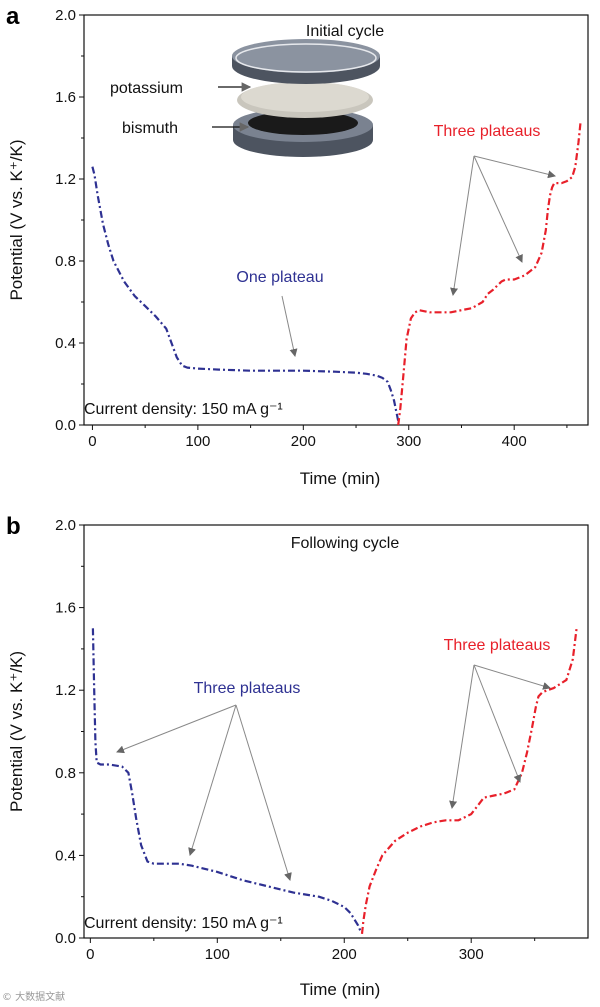 The width and height of the screenshot is (600, 1007). Describe the element at coordinates (247, 688) in the screenshot. I see `annotation-left: Three plateaus` at that location.